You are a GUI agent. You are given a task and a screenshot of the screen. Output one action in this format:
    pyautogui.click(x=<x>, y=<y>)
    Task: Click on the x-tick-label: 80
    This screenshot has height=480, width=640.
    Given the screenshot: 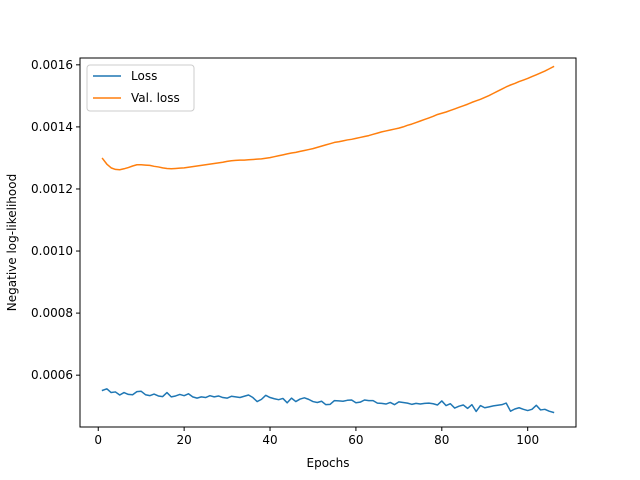 What is the action you would take?
    pyautogui.click(x=441, y=440)
    